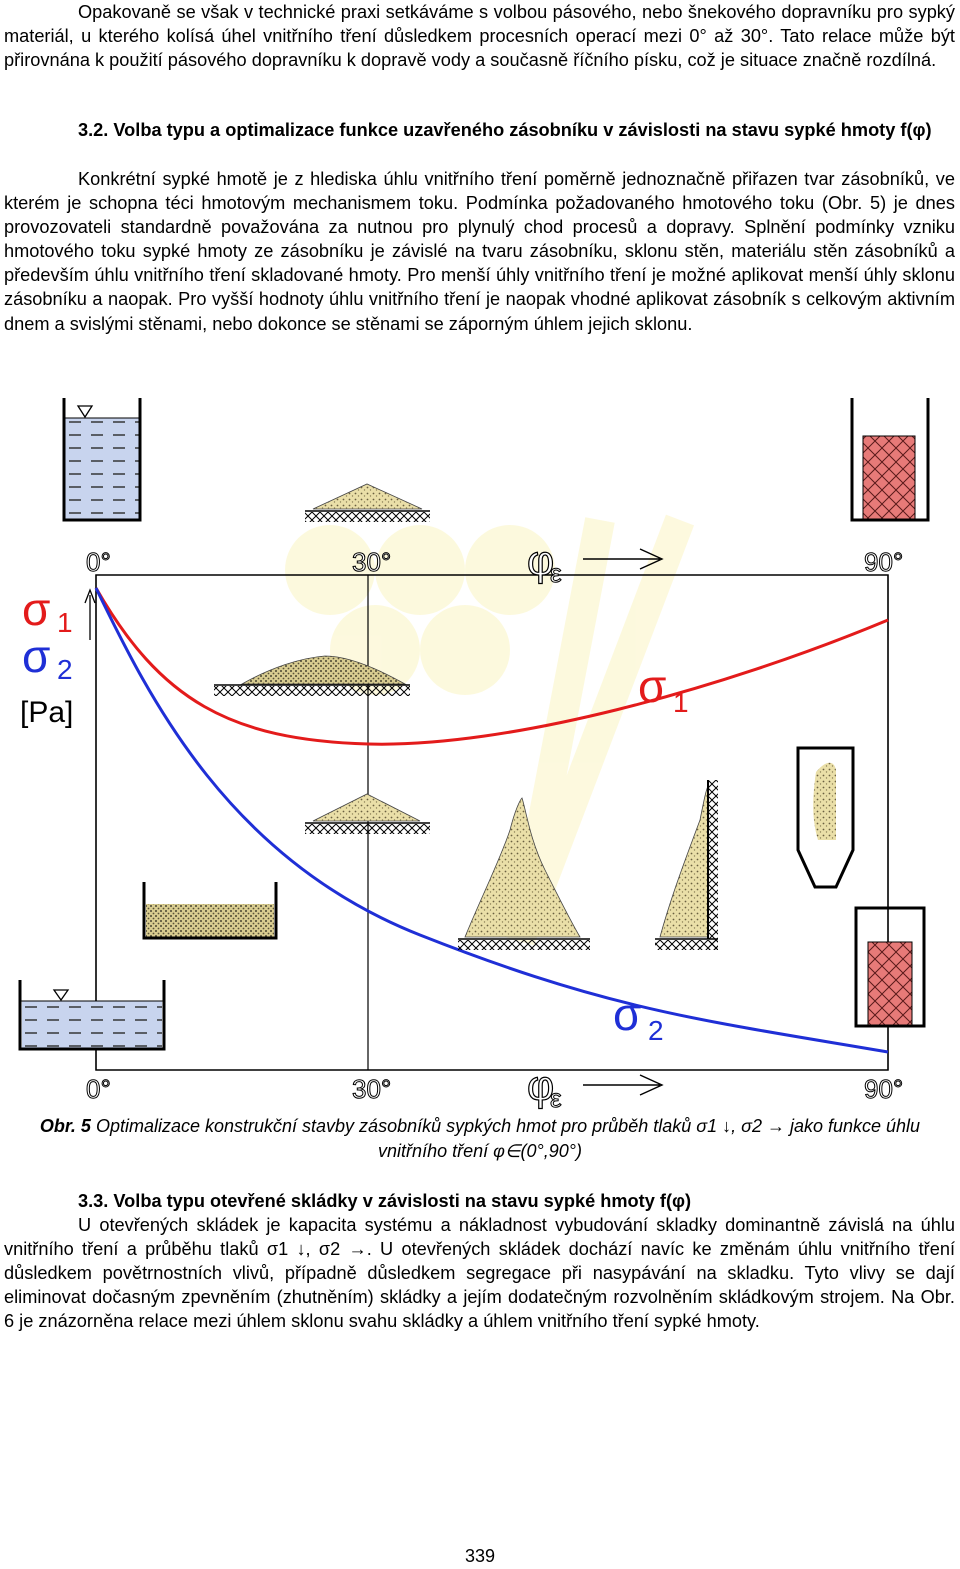  What do you see at coordinates (883, 1089) in the screenshot?
I see `bottom-tick-90: 90°` at bounding box center [883, 1089].